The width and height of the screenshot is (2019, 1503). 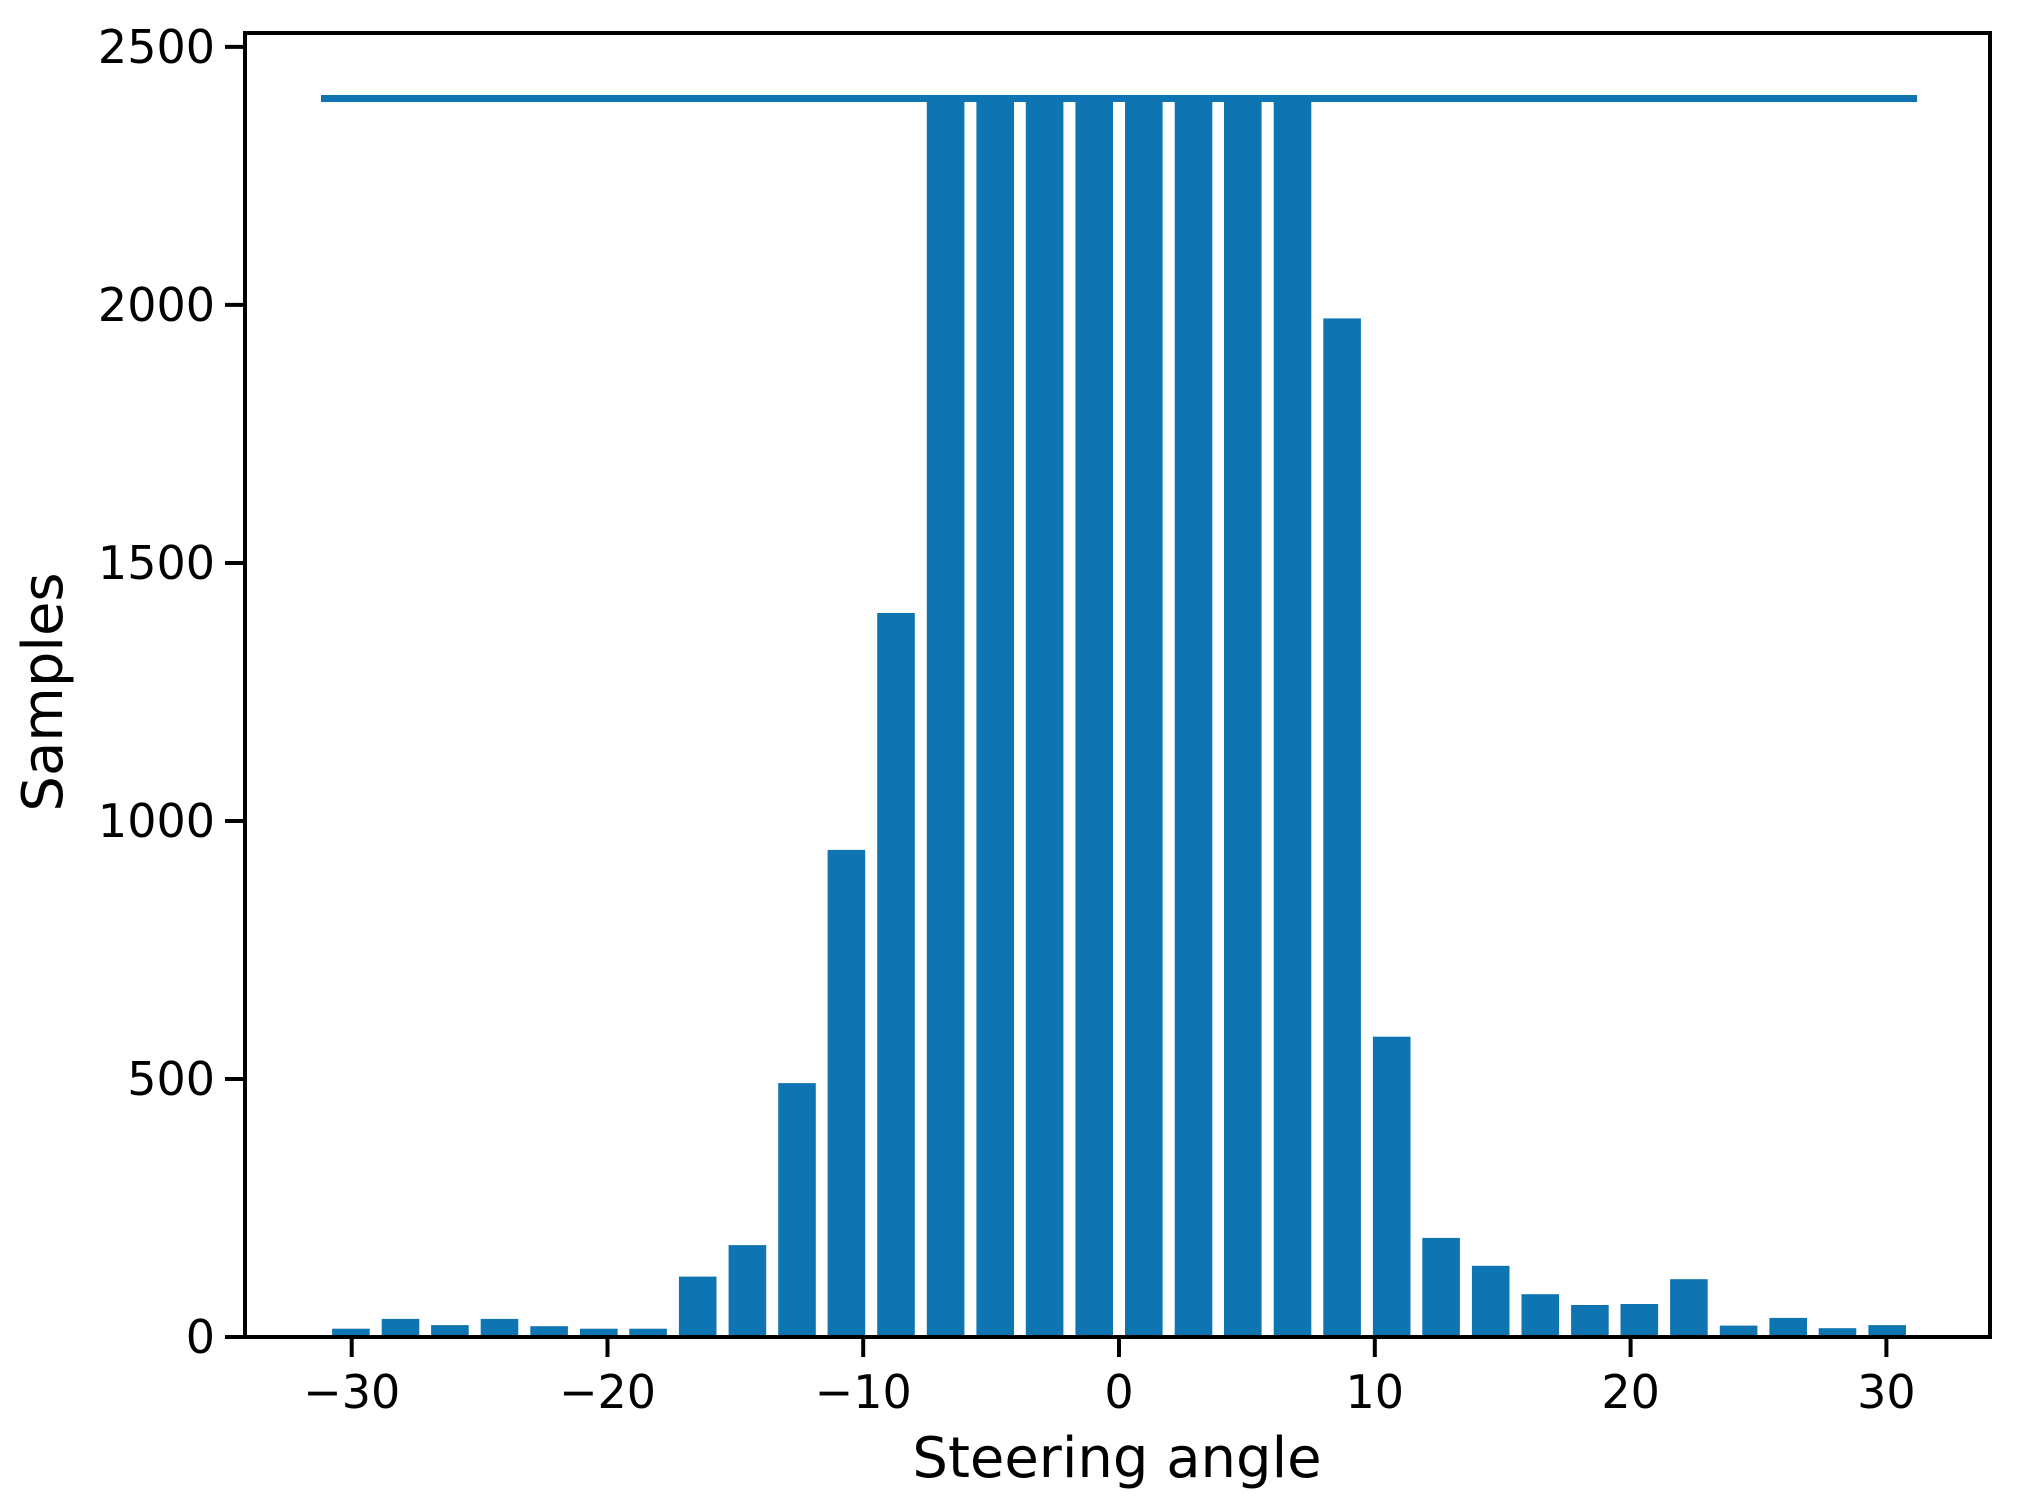 I want to click on x-tick-label: 10, so click(x=1375, y=1392).